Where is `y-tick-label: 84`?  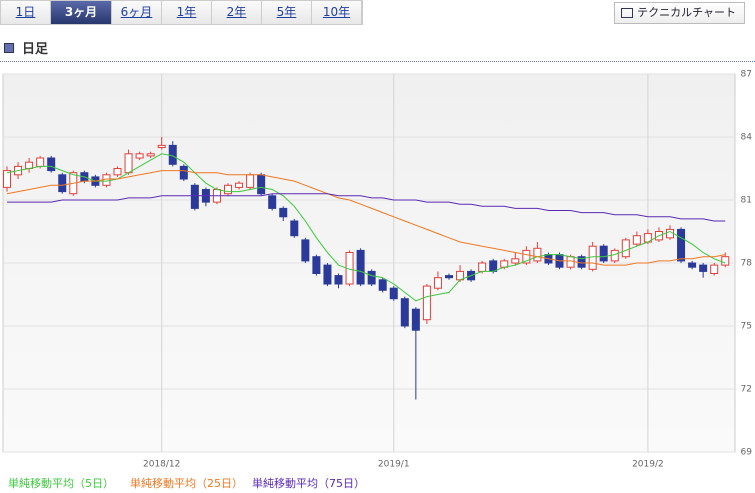
y-tick-label: 84 is located at coordinates (747, 138).